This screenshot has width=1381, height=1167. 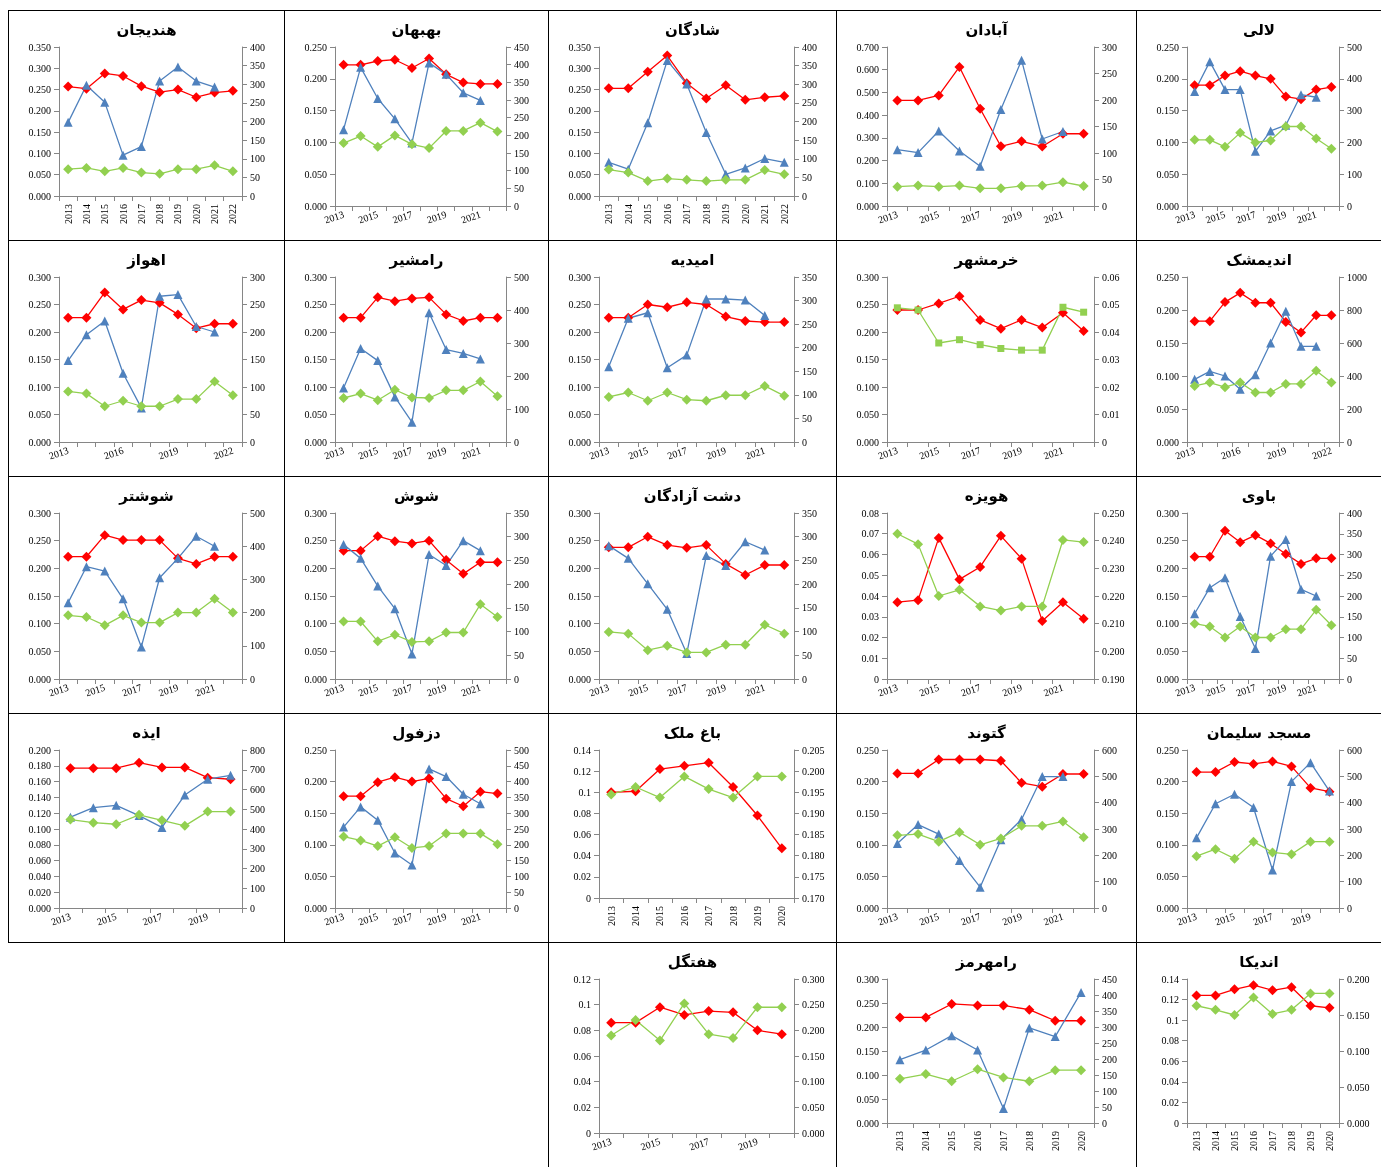 What do you see at coordinates (1113, 651) in the screenshot?
I see `y2-tick-label: 0.200` at bounding box center [1113, 651].